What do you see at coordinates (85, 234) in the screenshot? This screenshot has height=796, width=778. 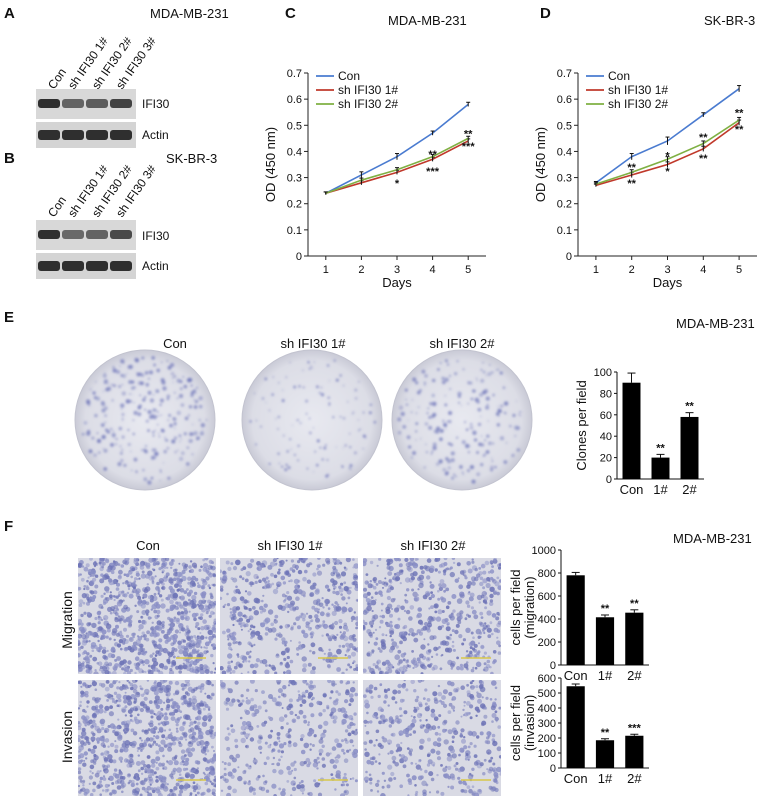 I see `blot-bands` at bounding box center [85, 234].